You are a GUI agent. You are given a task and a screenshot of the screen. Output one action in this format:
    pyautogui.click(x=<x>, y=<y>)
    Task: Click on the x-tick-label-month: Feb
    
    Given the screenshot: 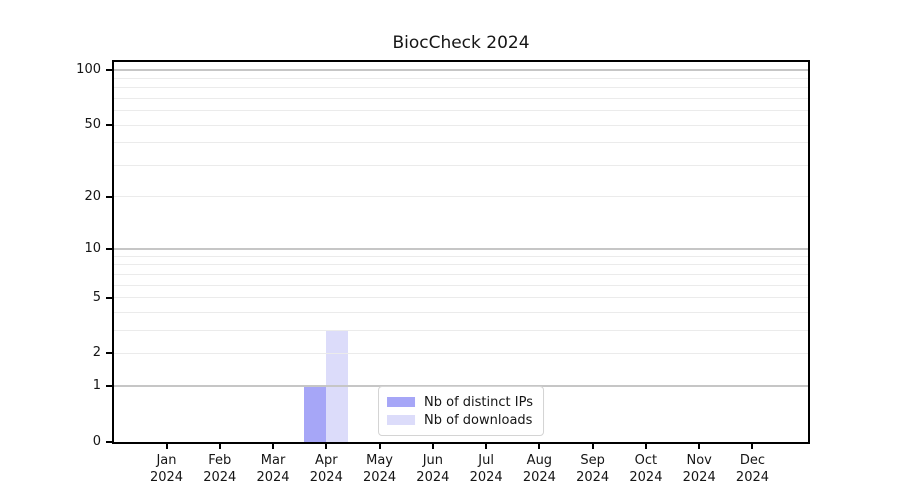 What is the action you would take?
    pyautogui.click(x=220, y=460)
    